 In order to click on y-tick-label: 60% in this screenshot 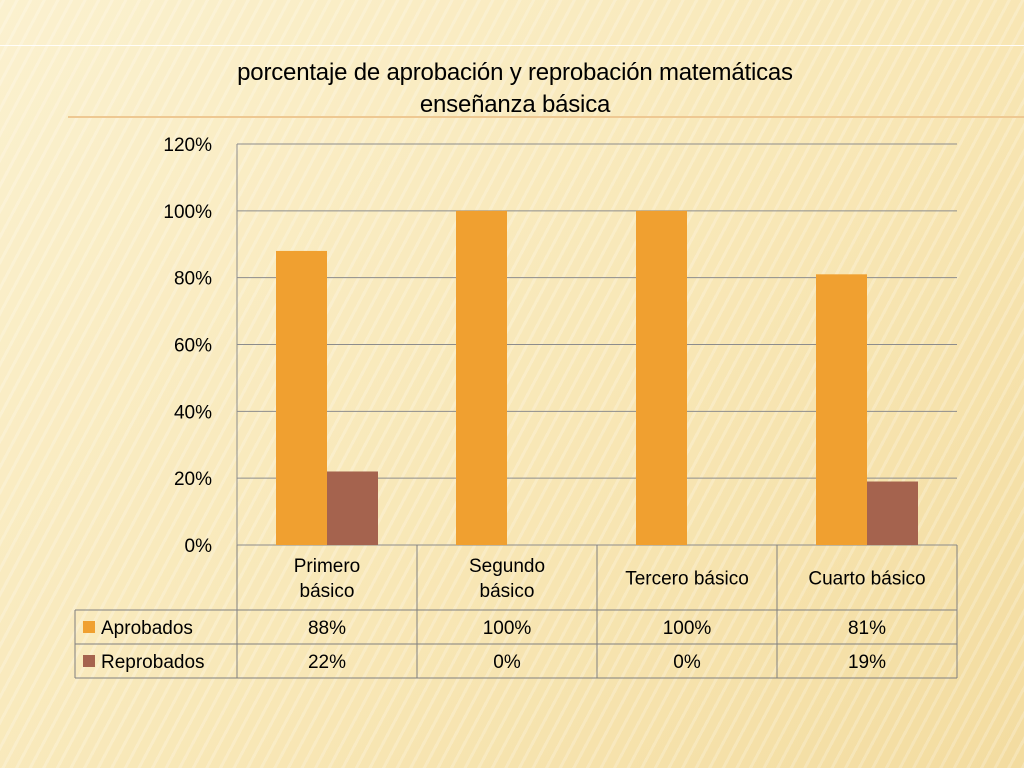, I will do `click(193, 346)`.